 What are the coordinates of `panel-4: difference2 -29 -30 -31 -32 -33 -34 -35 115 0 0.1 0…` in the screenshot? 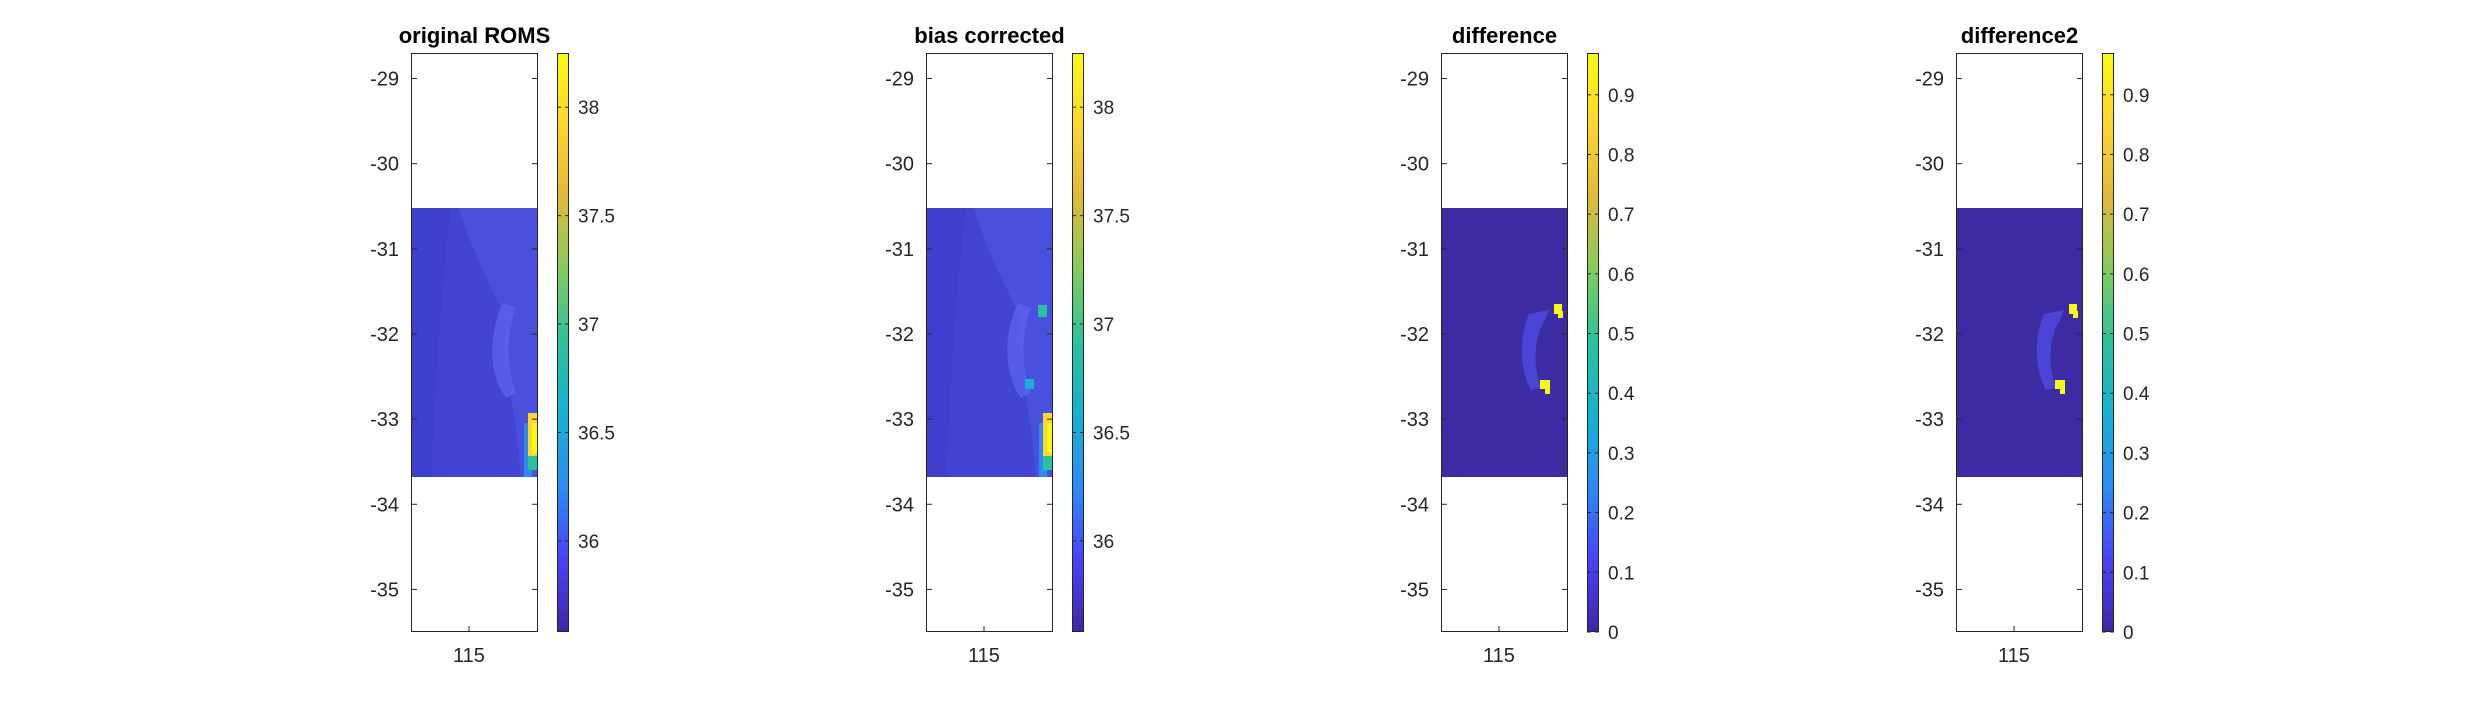 It's located at (2032, 345).